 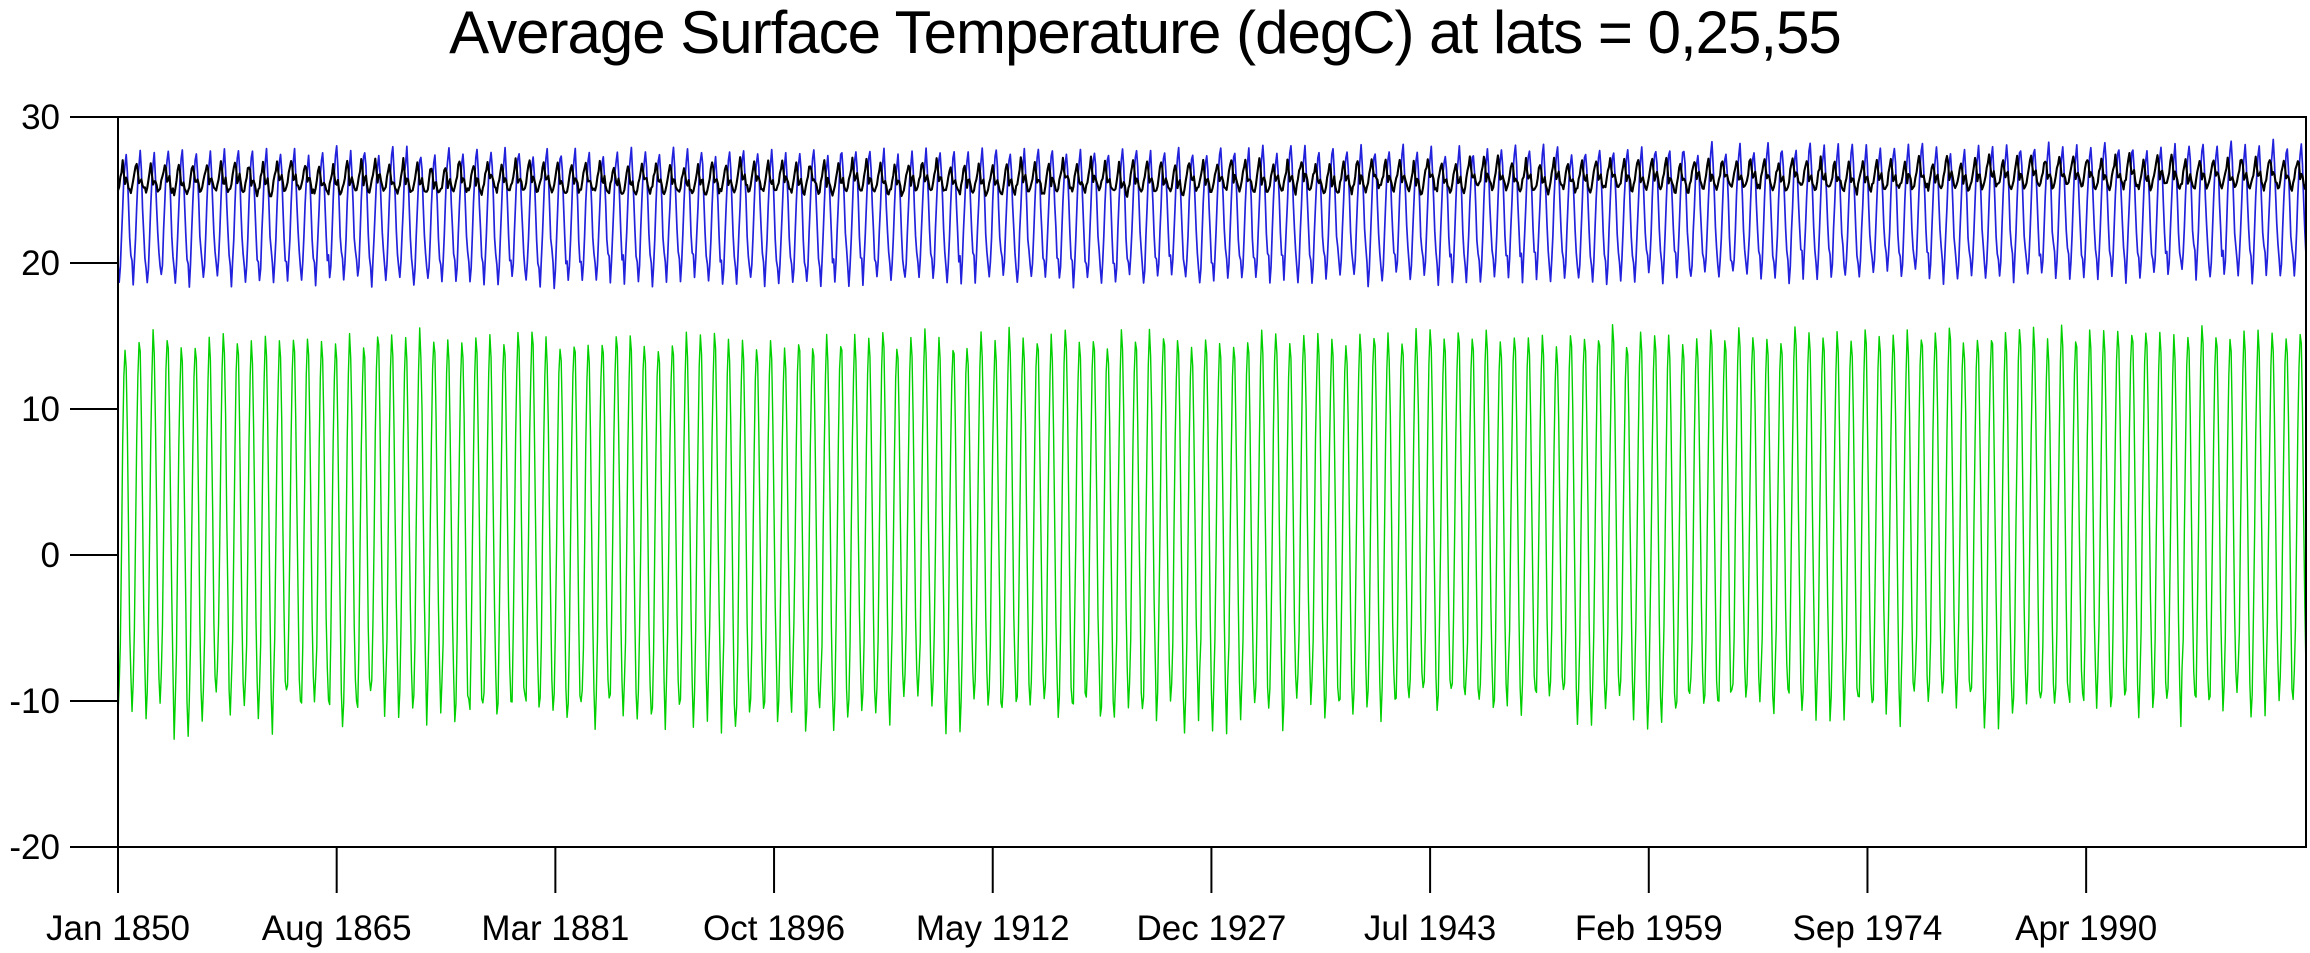 I want to click on x-axis-tick-label: Jan 1850, so click(x=118, y=928).